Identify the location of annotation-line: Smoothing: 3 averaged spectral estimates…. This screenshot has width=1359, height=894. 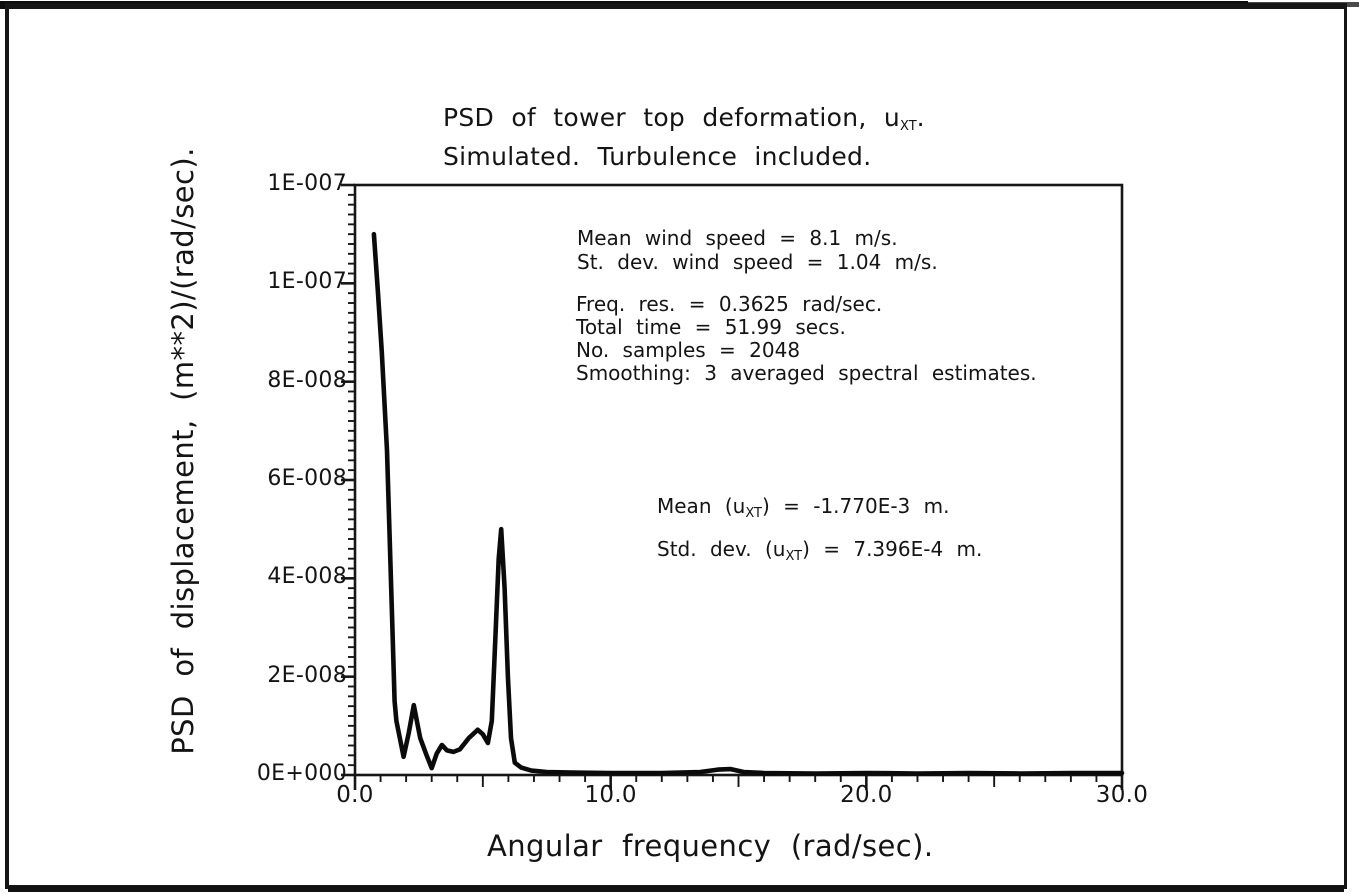
(806, 373).